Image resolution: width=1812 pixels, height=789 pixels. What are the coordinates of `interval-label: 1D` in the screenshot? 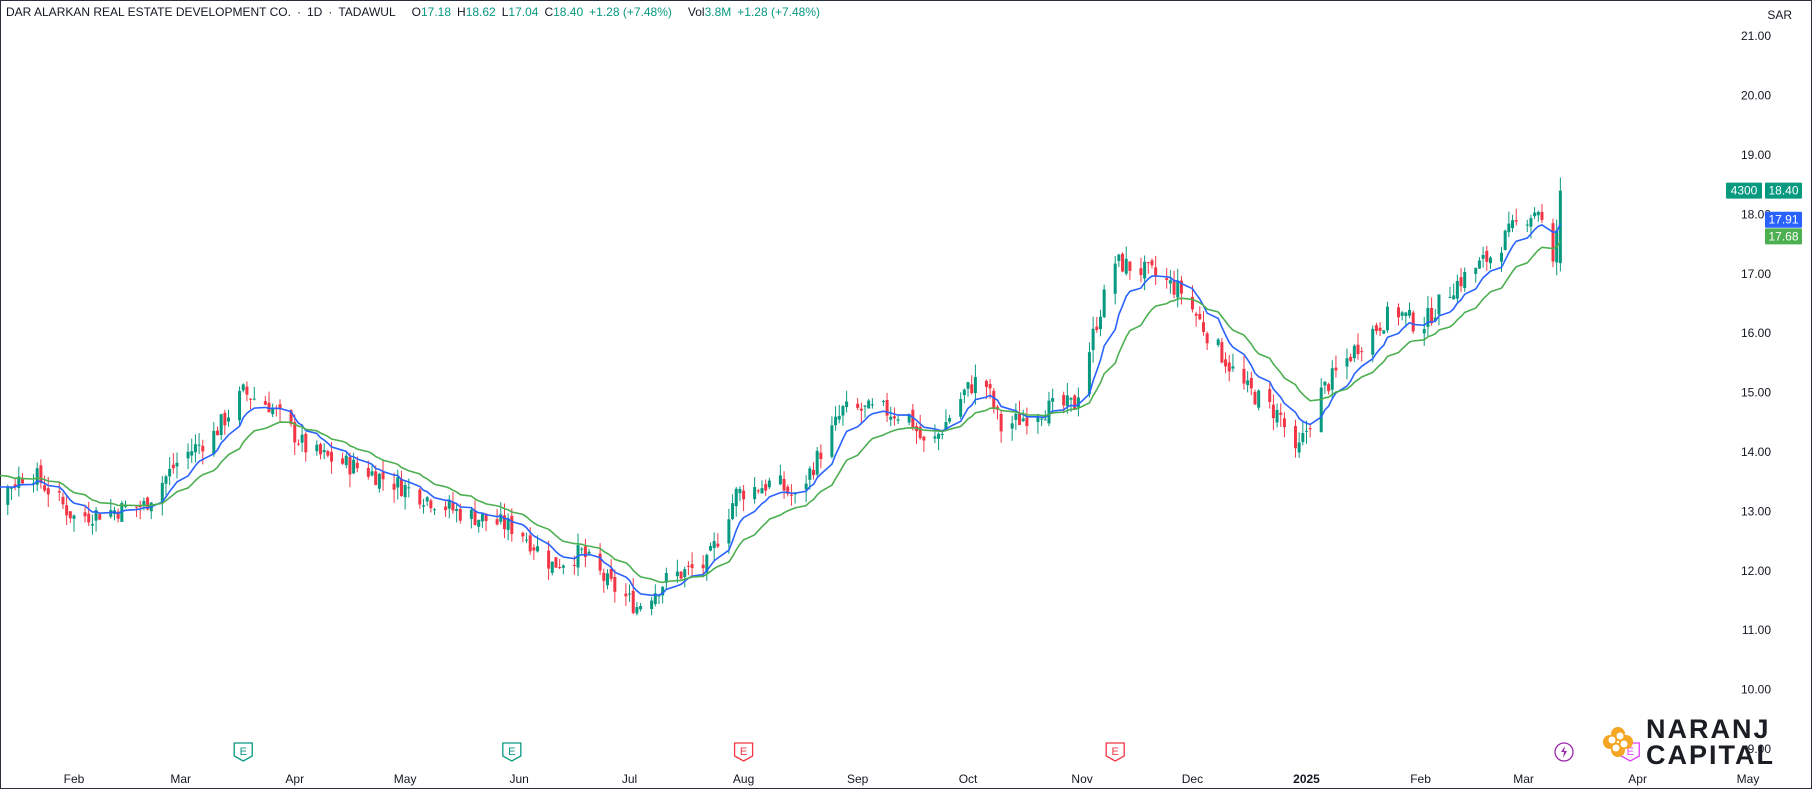 It's located at (314, 12).